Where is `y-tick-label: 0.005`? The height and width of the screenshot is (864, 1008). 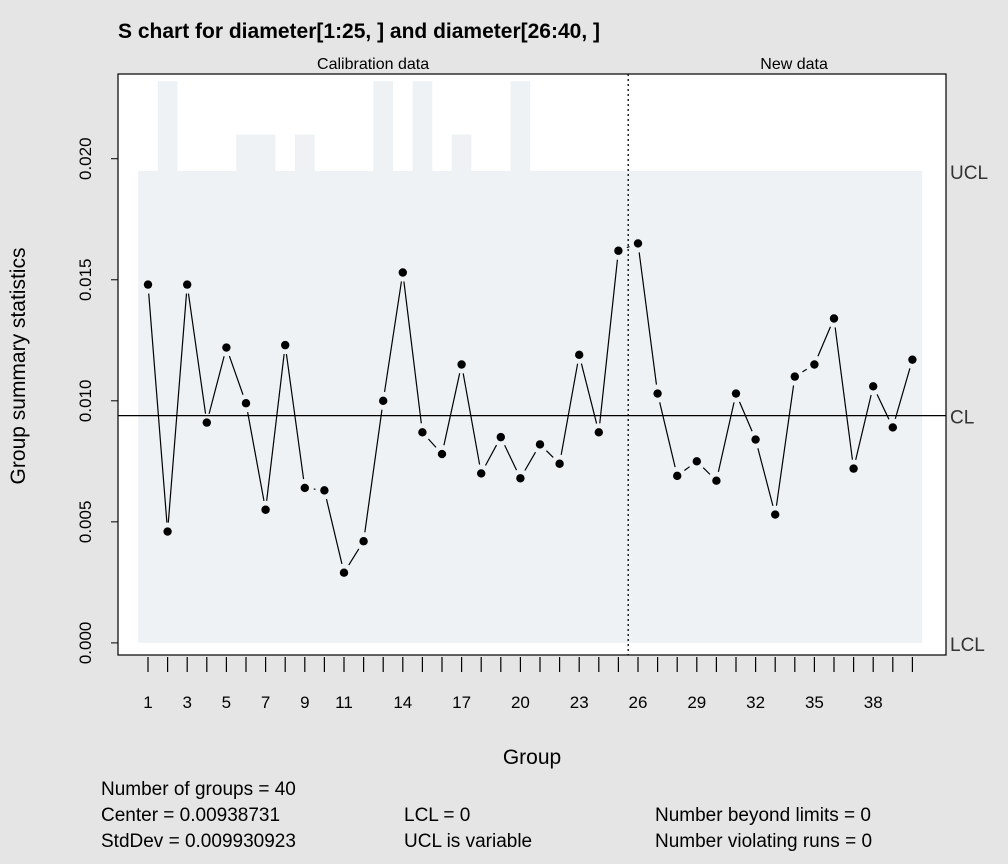
y-tick-label: 0.005 is located at coordinates (85, 522).